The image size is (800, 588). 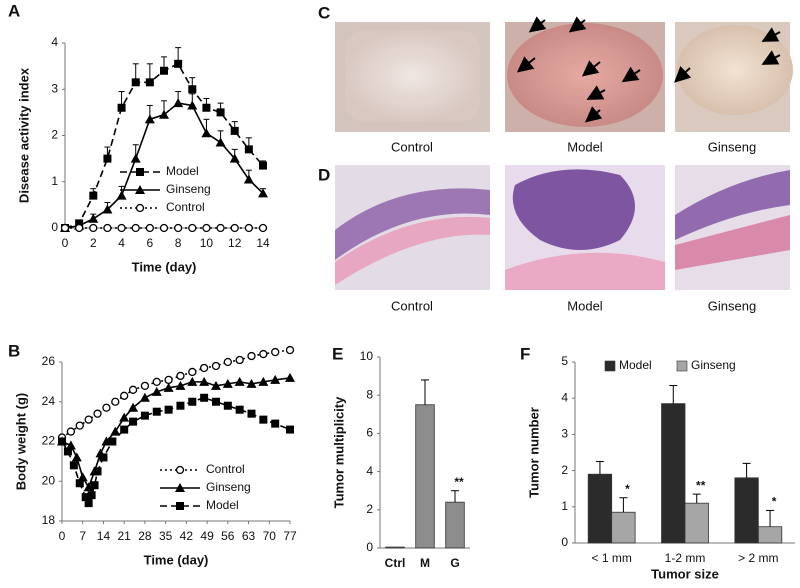 What do you see at coordinates (533, 452) in the screenshot?
I see `y-axis-label: Tumor number` at bounding box center [533, 452].